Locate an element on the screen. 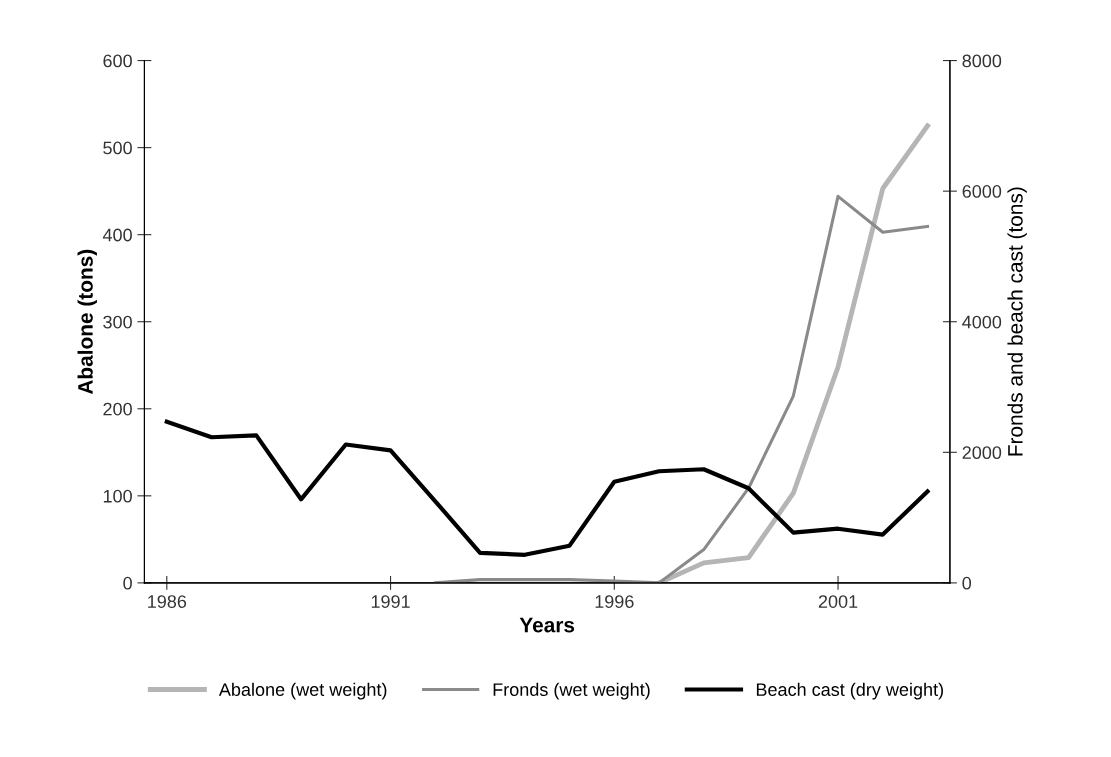  y-tick-label: 300 is located at coordinates (117, 322).